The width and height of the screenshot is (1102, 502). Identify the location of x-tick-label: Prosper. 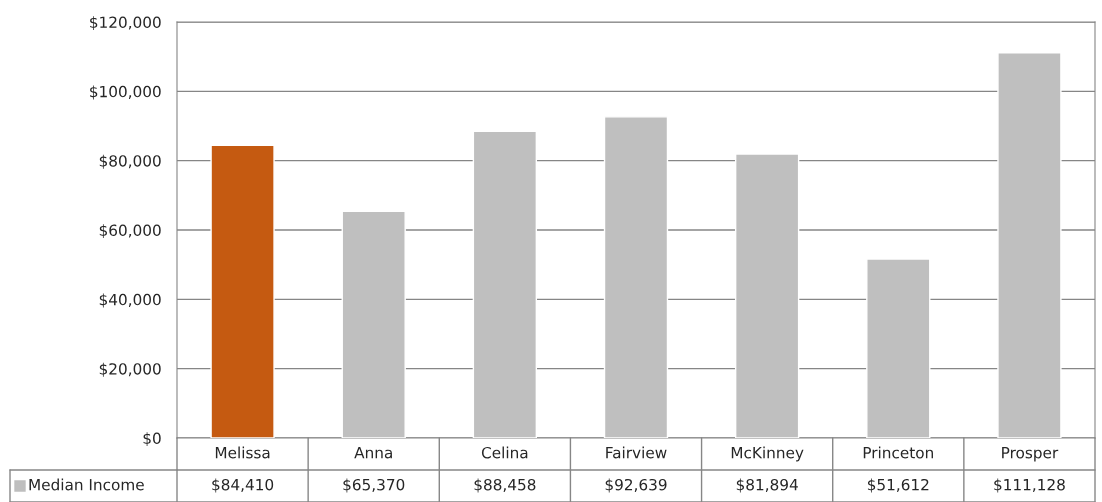
(1030, 454).